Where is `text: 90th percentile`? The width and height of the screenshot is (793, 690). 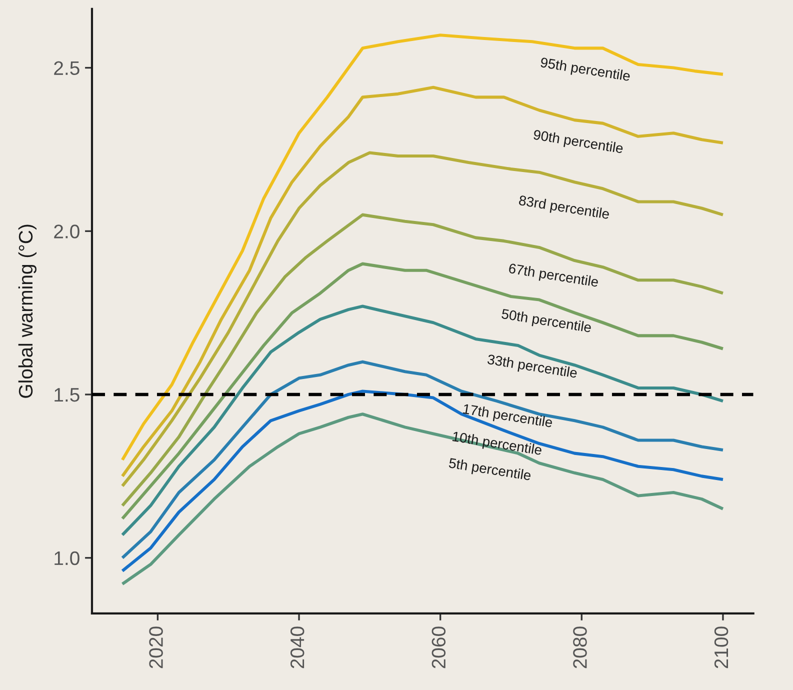
text: 90th percentile is located at coordinates (578, 142).